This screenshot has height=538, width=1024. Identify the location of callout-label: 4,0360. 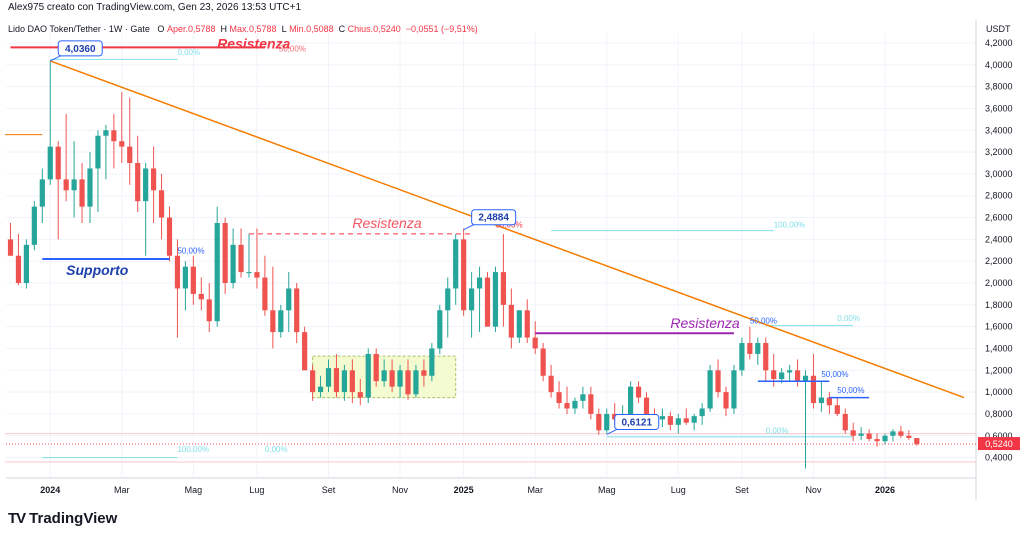
(80, 49).